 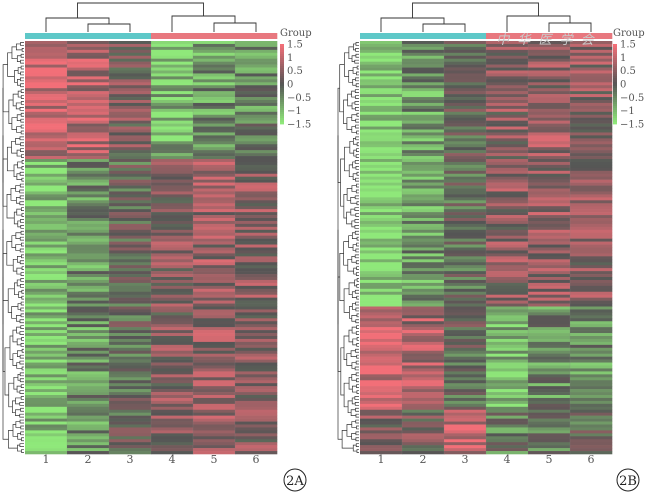 What do you see at coordinates (628, 480) in the screenshot?
I see `panel-label-circle` at bounding box center [628, 480].